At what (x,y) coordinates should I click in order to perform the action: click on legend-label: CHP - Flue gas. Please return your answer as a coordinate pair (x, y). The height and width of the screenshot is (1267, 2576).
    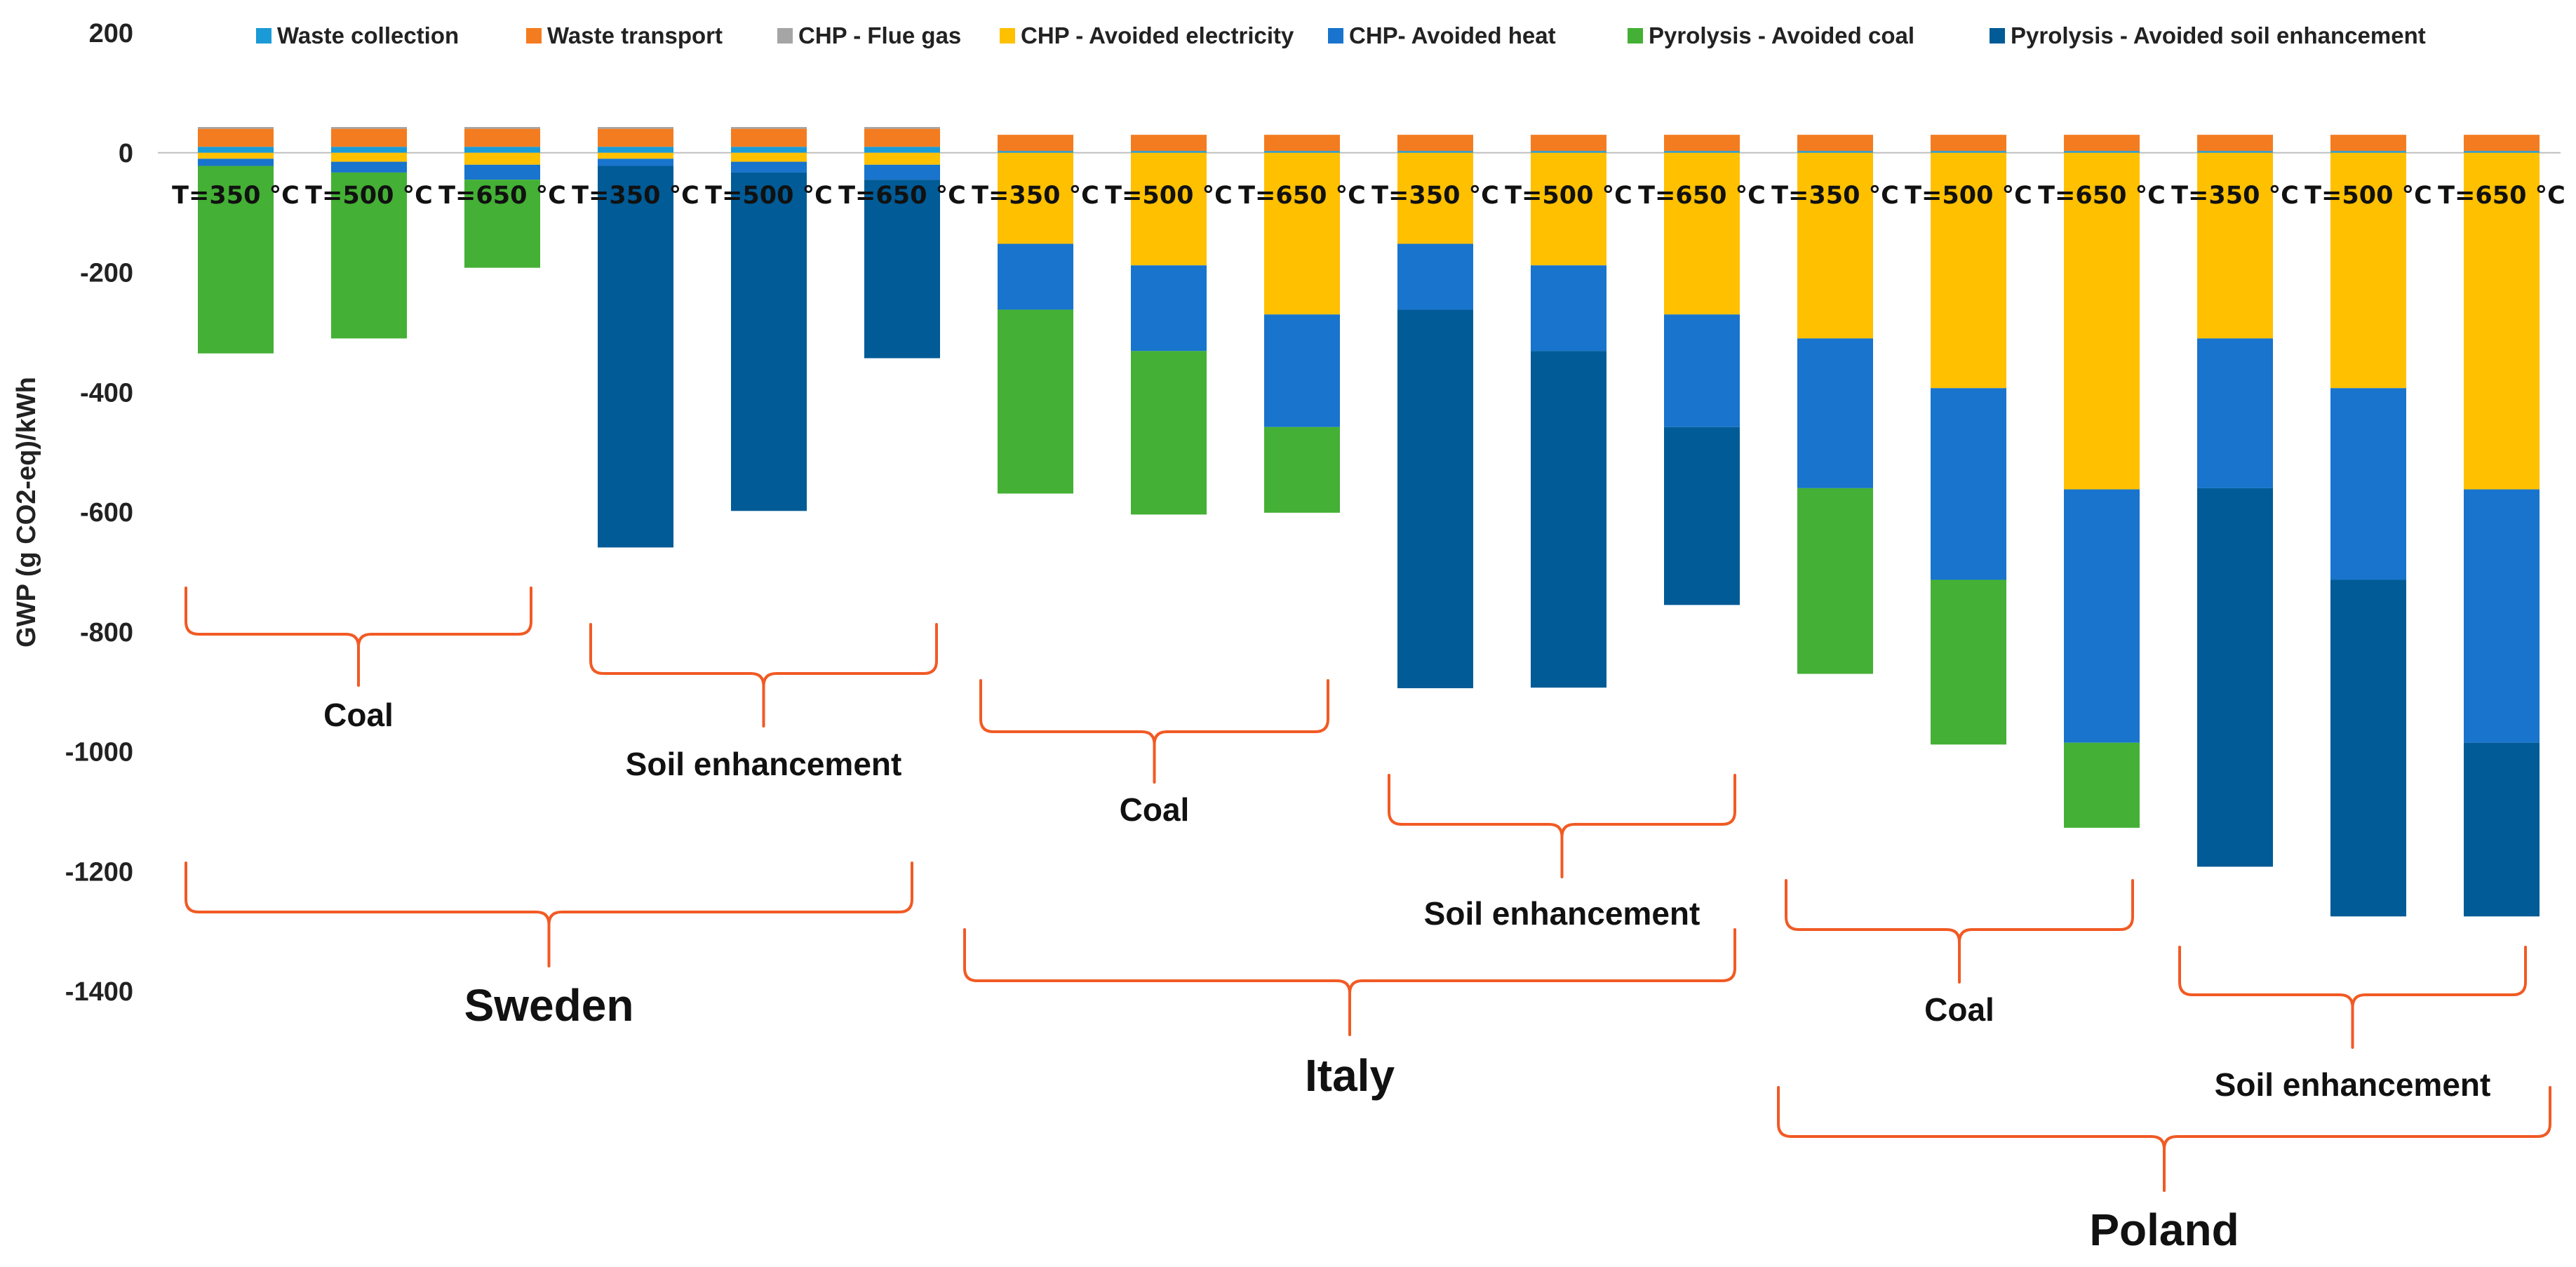
    Looking at the image, I should click on (879, 35).